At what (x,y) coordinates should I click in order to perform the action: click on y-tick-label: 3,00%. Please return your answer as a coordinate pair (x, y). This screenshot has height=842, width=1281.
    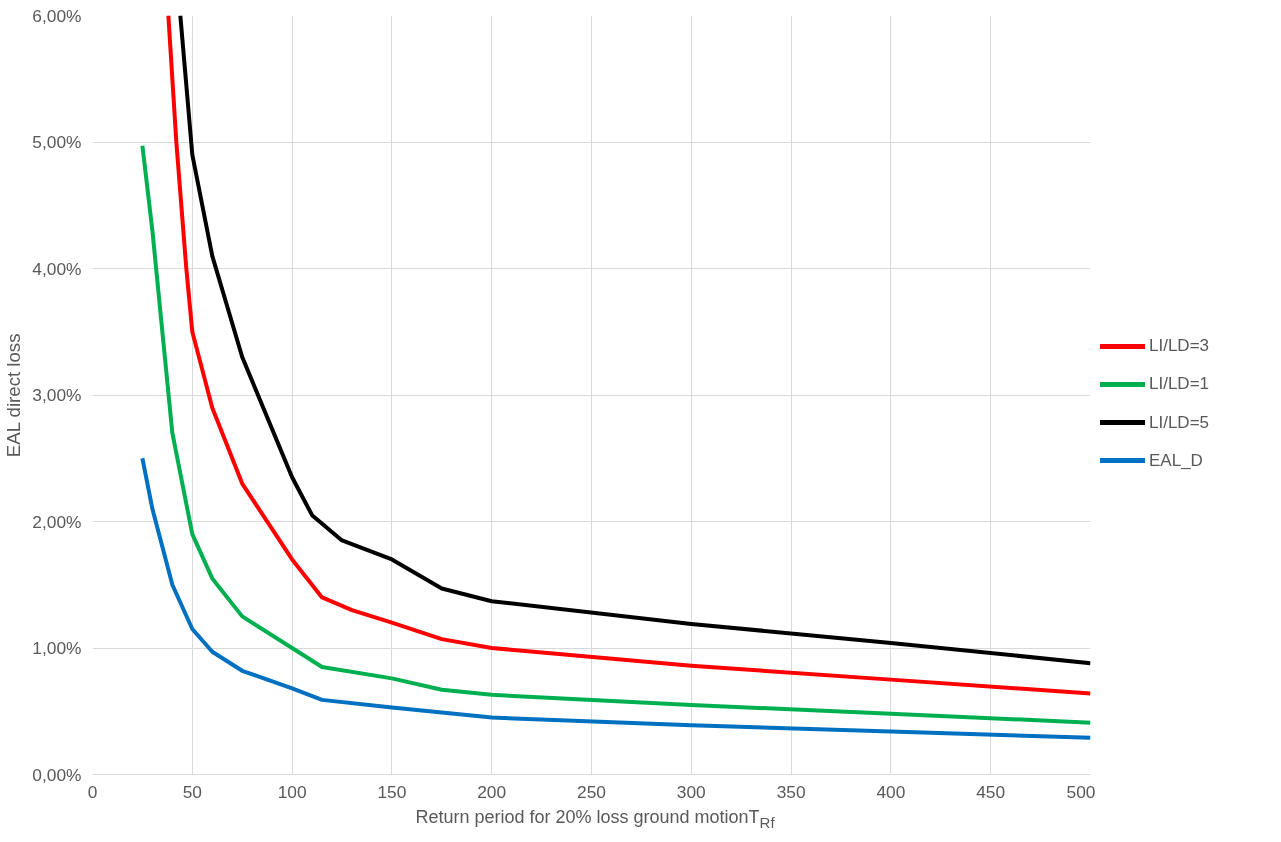
    Looking at the image, I should click on (57, 395).